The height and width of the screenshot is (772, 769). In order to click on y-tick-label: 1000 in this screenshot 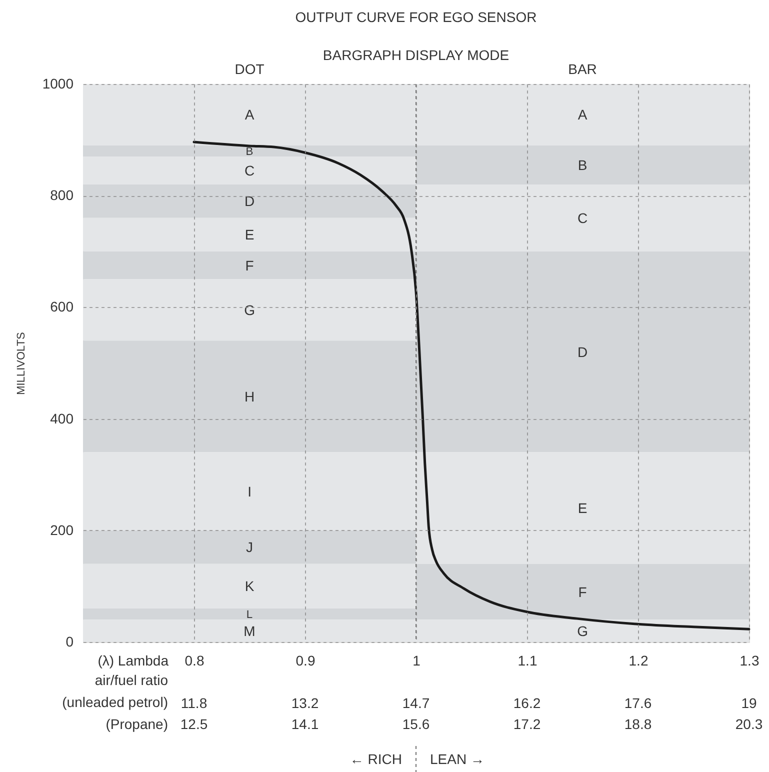, I will do `click(58, 84)`.